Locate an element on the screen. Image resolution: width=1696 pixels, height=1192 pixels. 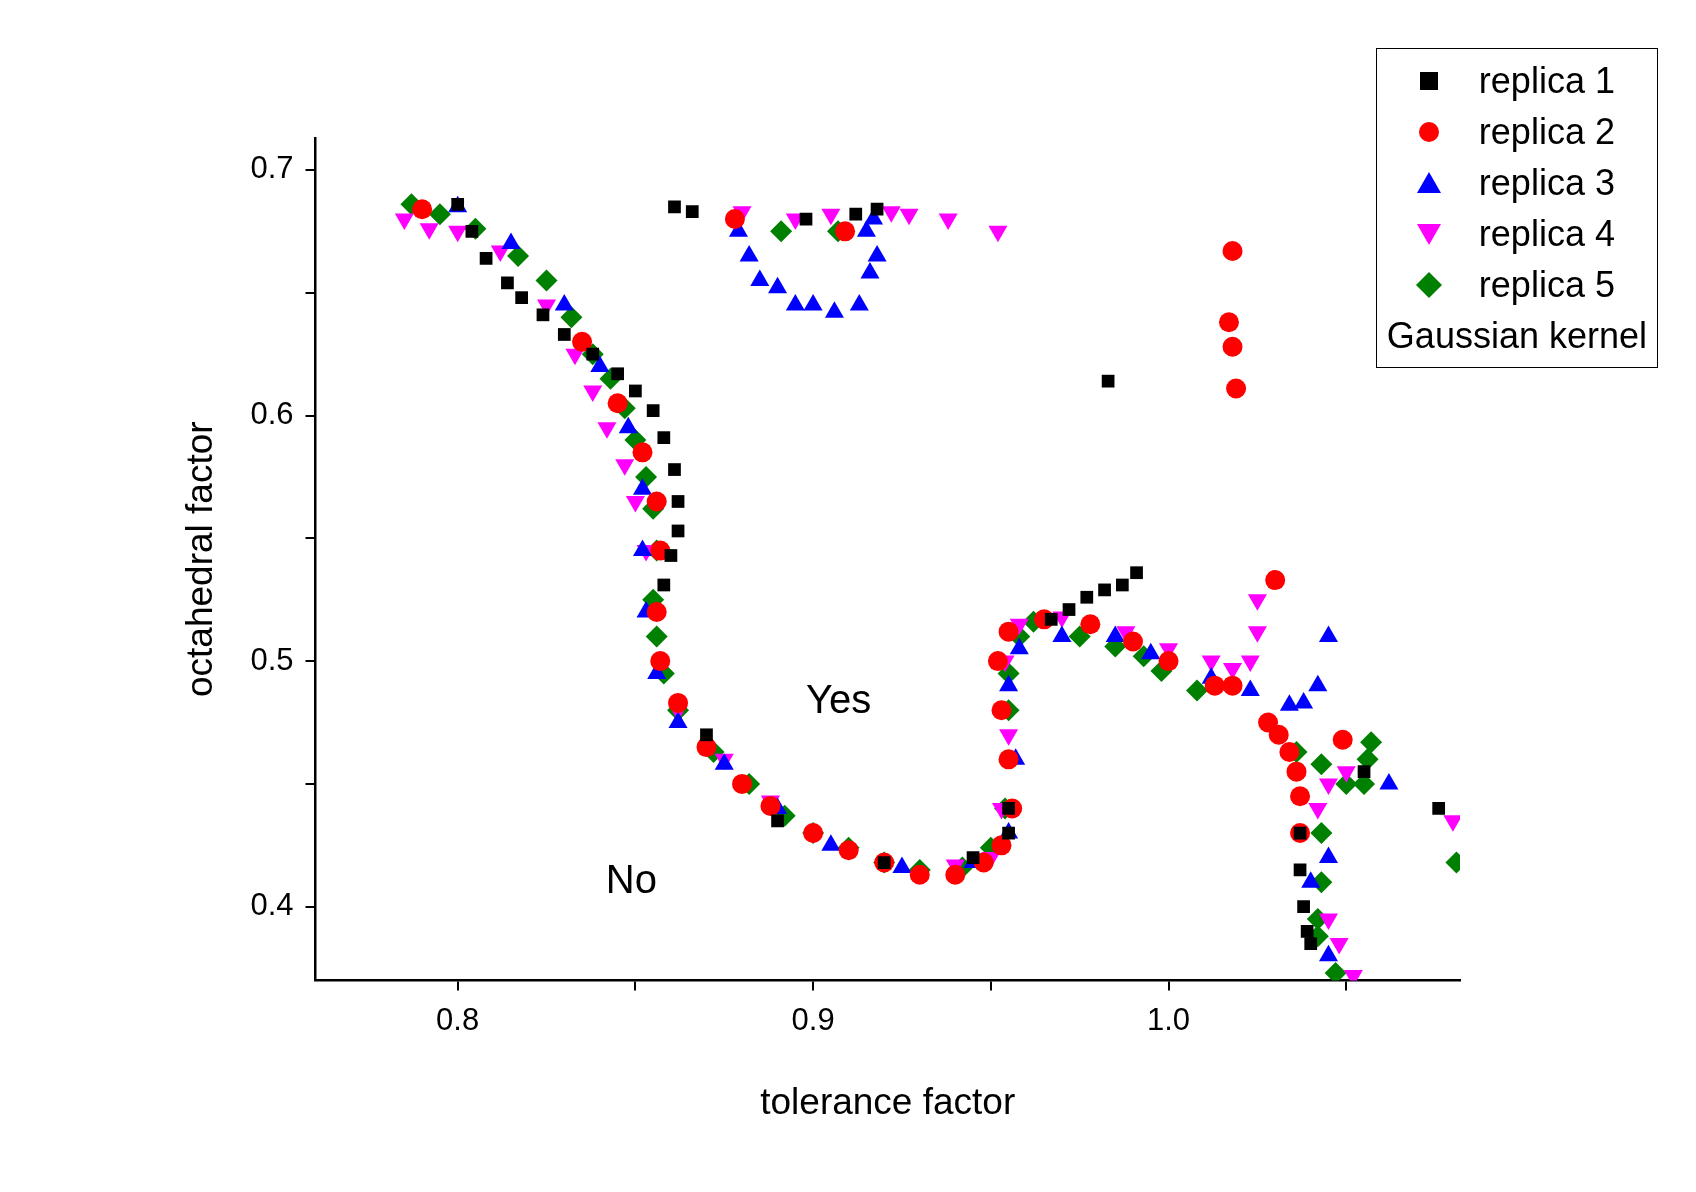
y-tick-label: 0.5 is located at coordinates (272, 659).